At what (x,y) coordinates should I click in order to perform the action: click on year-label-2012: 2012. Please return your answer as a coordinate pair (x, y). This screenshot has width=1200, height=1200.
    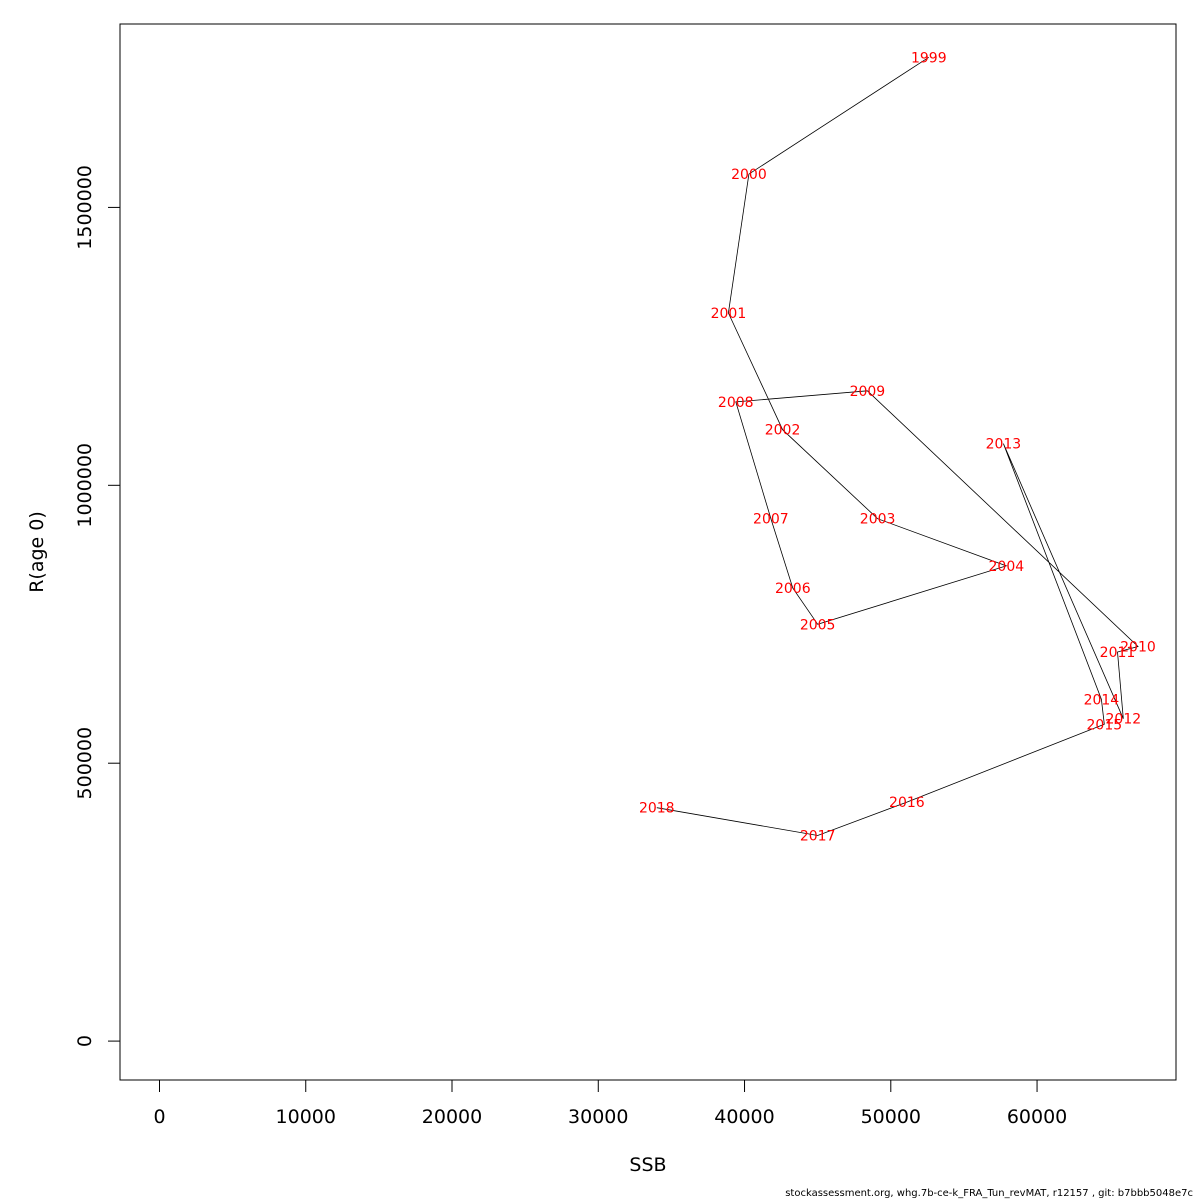
    Looking at the image, I should click on (1124, 720).